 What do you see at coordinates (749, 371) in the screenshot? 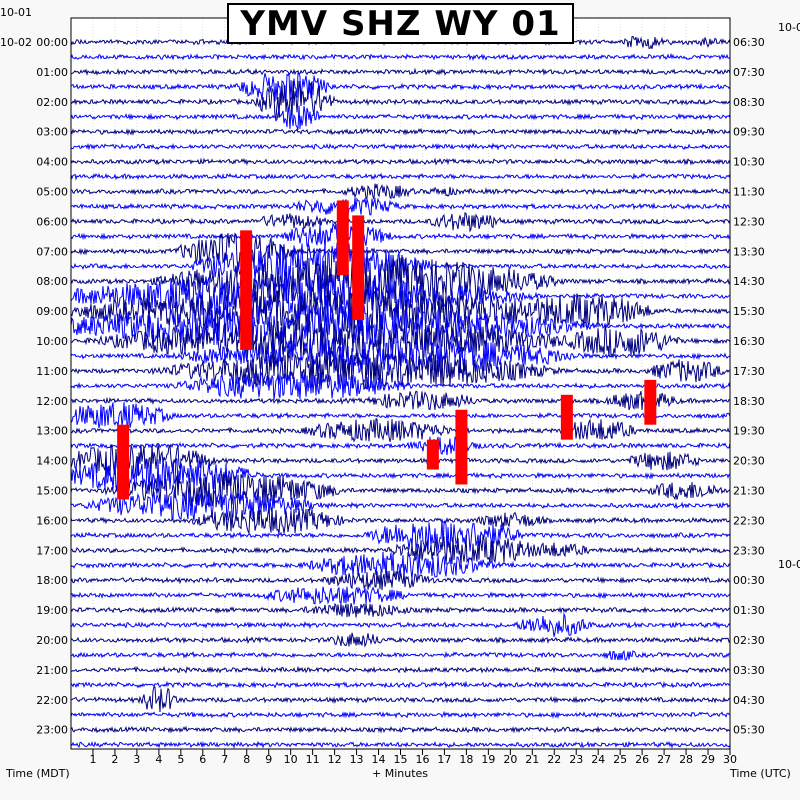
I see `right-time-label: 17:30` at bounding box center [749, 371].